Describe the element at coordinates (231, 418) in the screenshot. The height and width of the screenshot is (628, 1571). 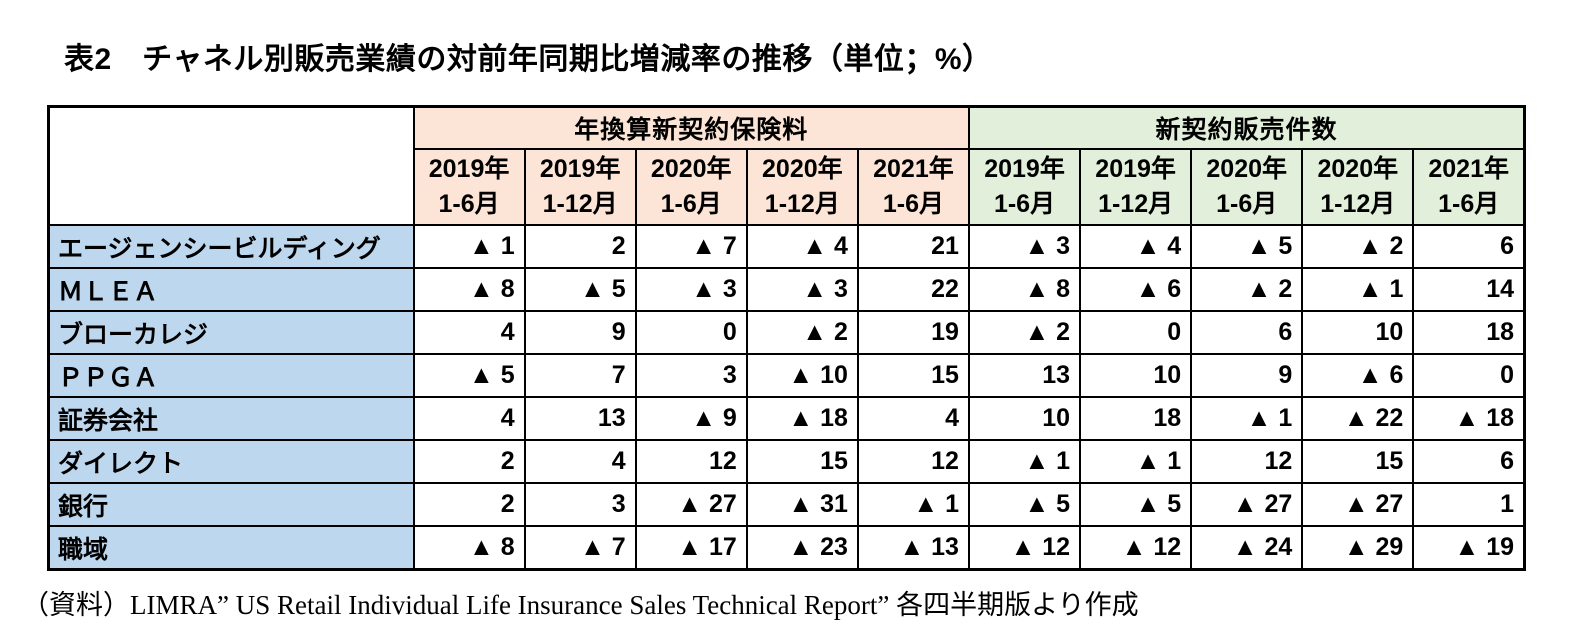
I see `row-label: 証券会社` at that location.